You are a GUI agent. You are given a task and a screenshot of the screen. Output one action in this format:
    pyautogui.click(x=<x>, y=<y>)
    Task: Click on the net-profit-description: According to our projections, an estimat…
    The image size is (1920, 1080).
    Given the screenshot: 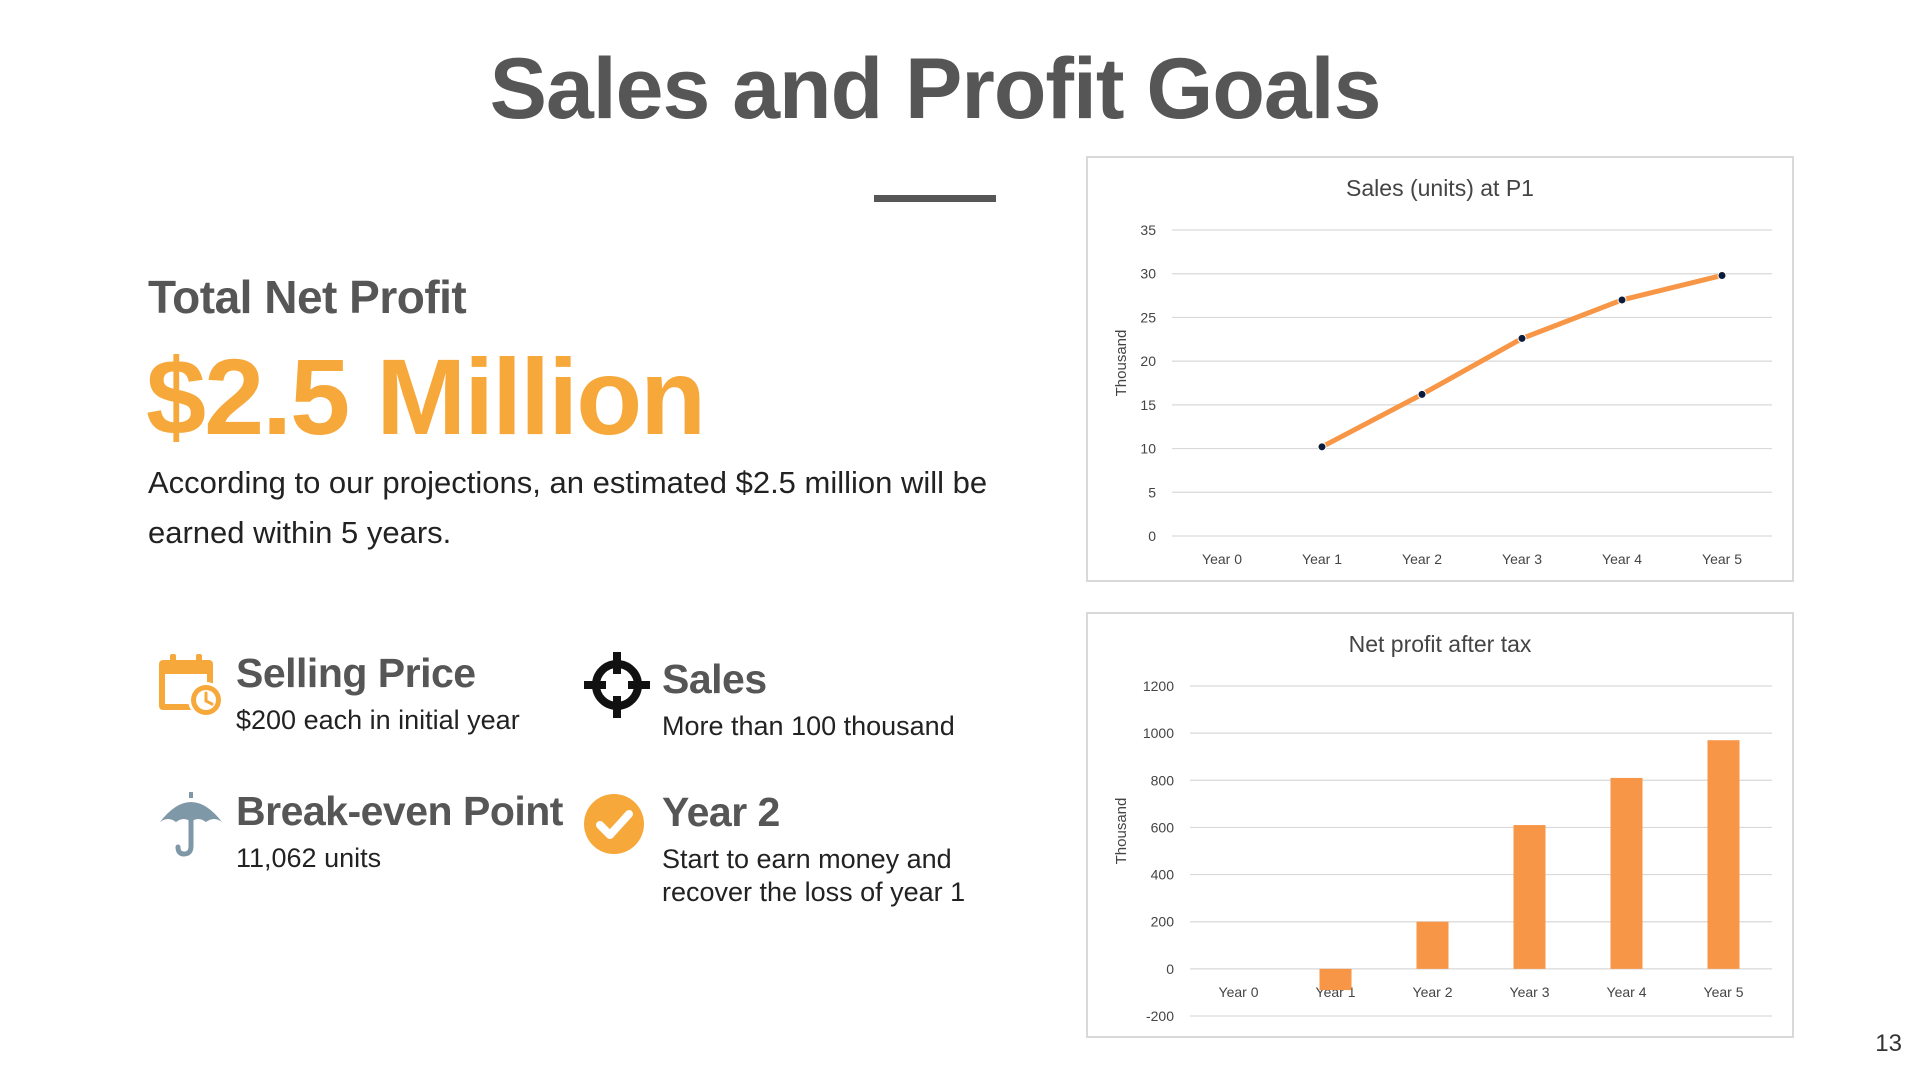 What is the action you would take?
    pyautogui.click(x=568, y=507)
    